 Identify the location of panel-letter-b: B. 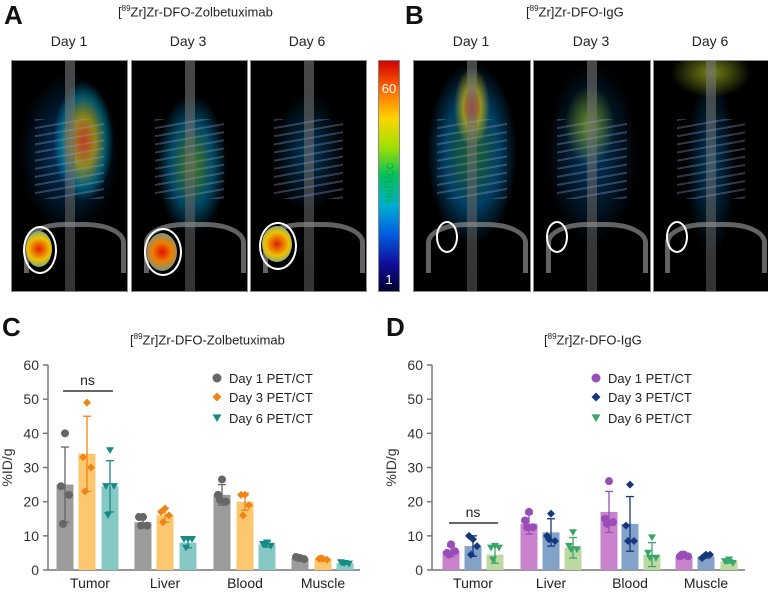
(414, 15).